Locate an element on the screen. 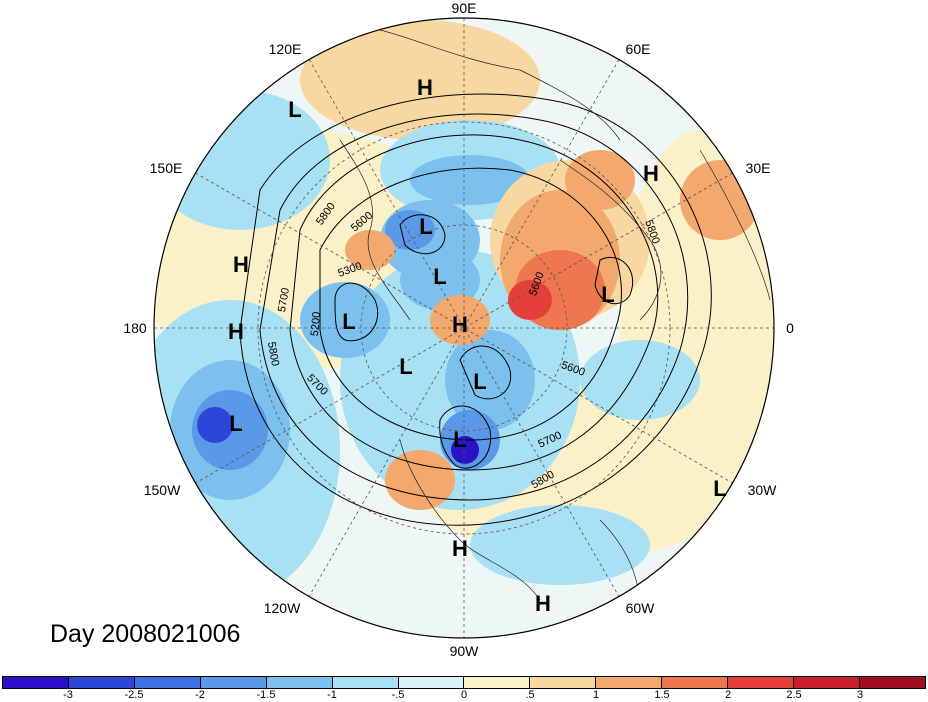 The image size is (928, 702). lon-label-150e: 150E is located at coordinates (166, 168).